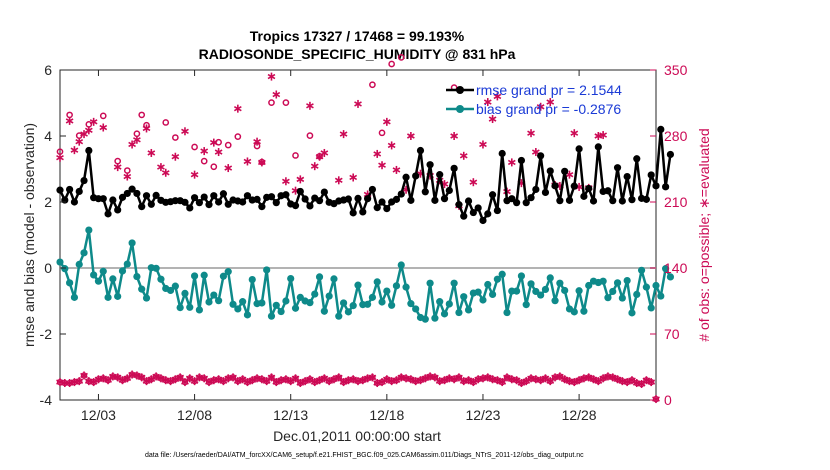 Image resolution: width=830 pixels, height=470 pixels. Describe the element at coordinates (357, 36) in the screenshot. I see `chart-title: Tropics 17327 / 17468 = 99.193%` at that location.